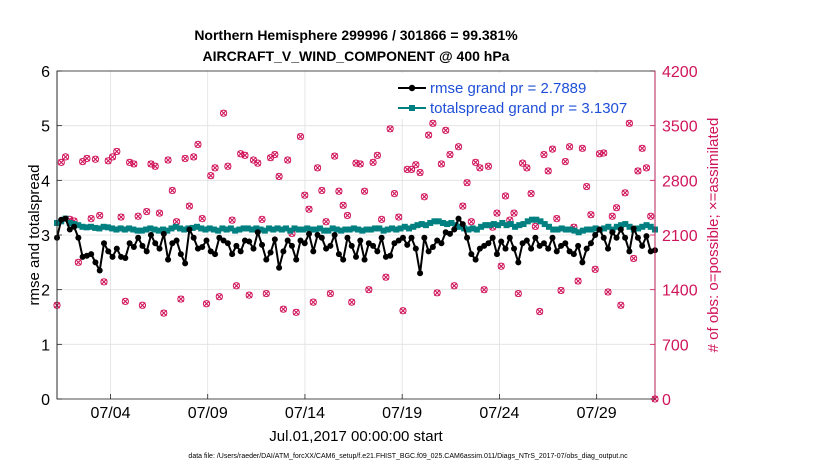 Image resolution: width=830 pixels, height=470 pixels. I want to click on tick-label-bottom: 07/19, so click(402, 413).